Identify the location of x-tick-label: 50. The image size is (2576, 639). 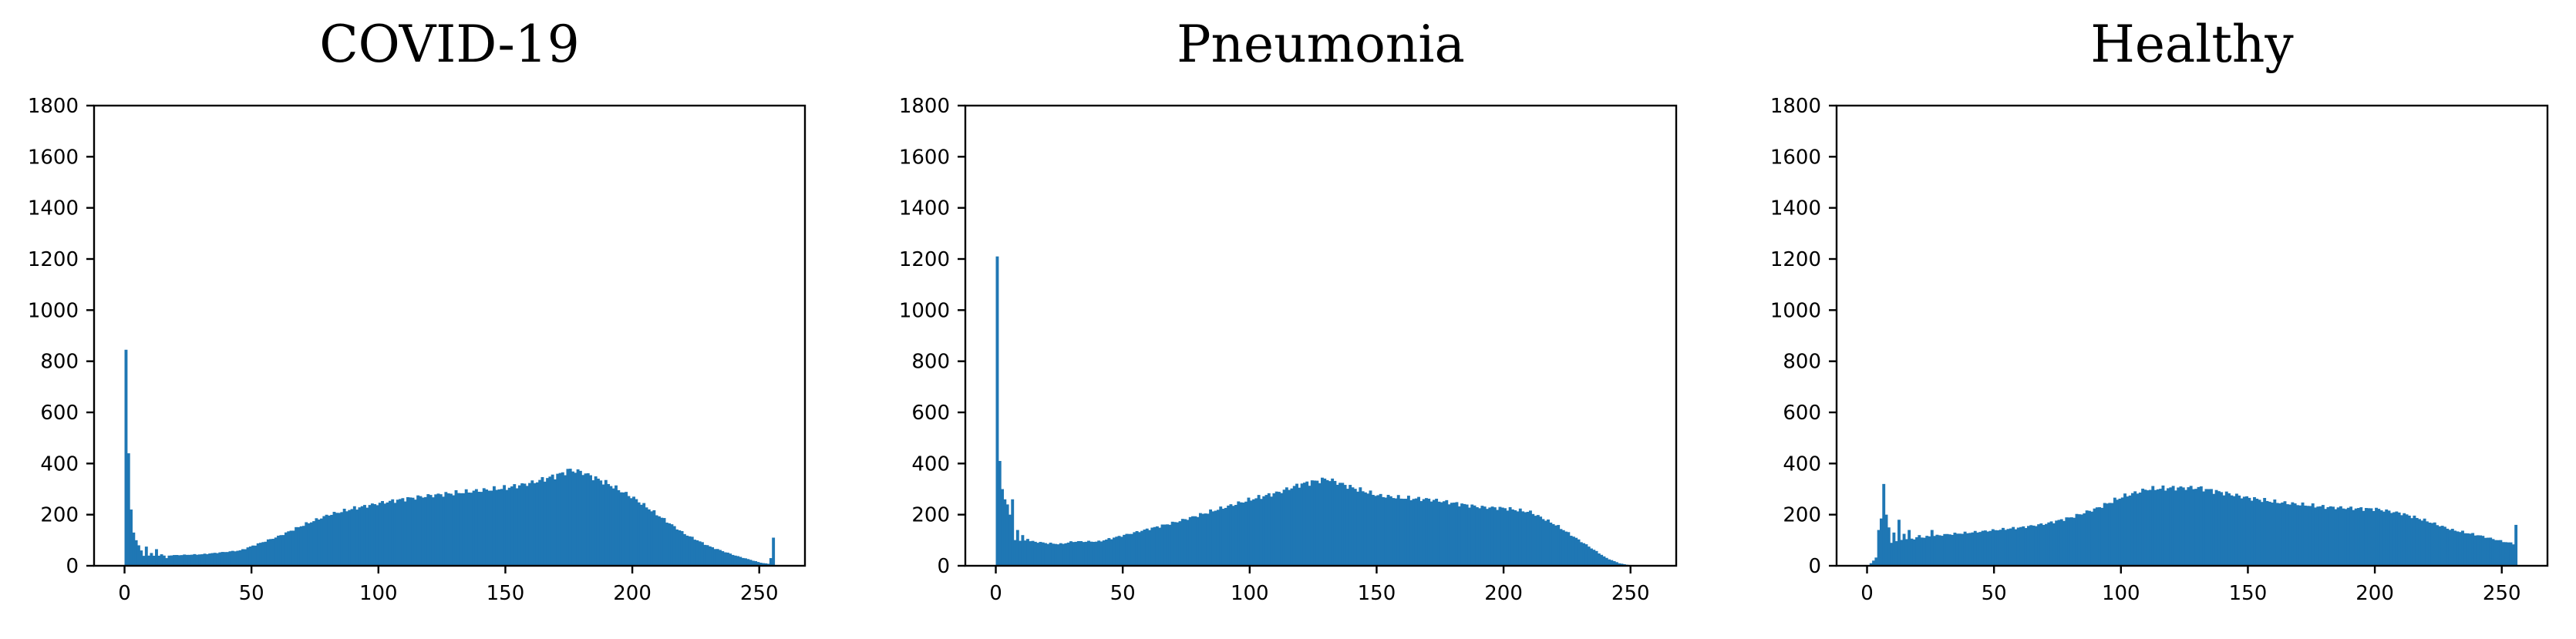
(251, 594).